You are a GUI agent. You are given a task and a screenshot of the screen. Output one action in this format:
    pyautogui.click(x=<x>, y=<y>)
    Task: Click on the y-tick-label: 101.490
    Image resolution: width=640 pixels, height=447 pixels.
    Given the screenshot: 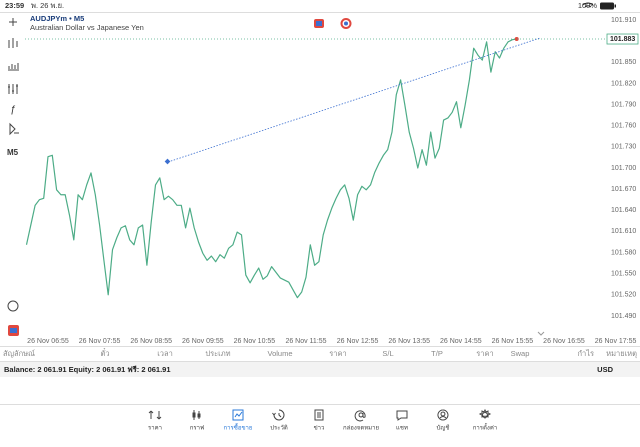 What is the action you would take?
    pyautogui.click(x=623, y=316)
    